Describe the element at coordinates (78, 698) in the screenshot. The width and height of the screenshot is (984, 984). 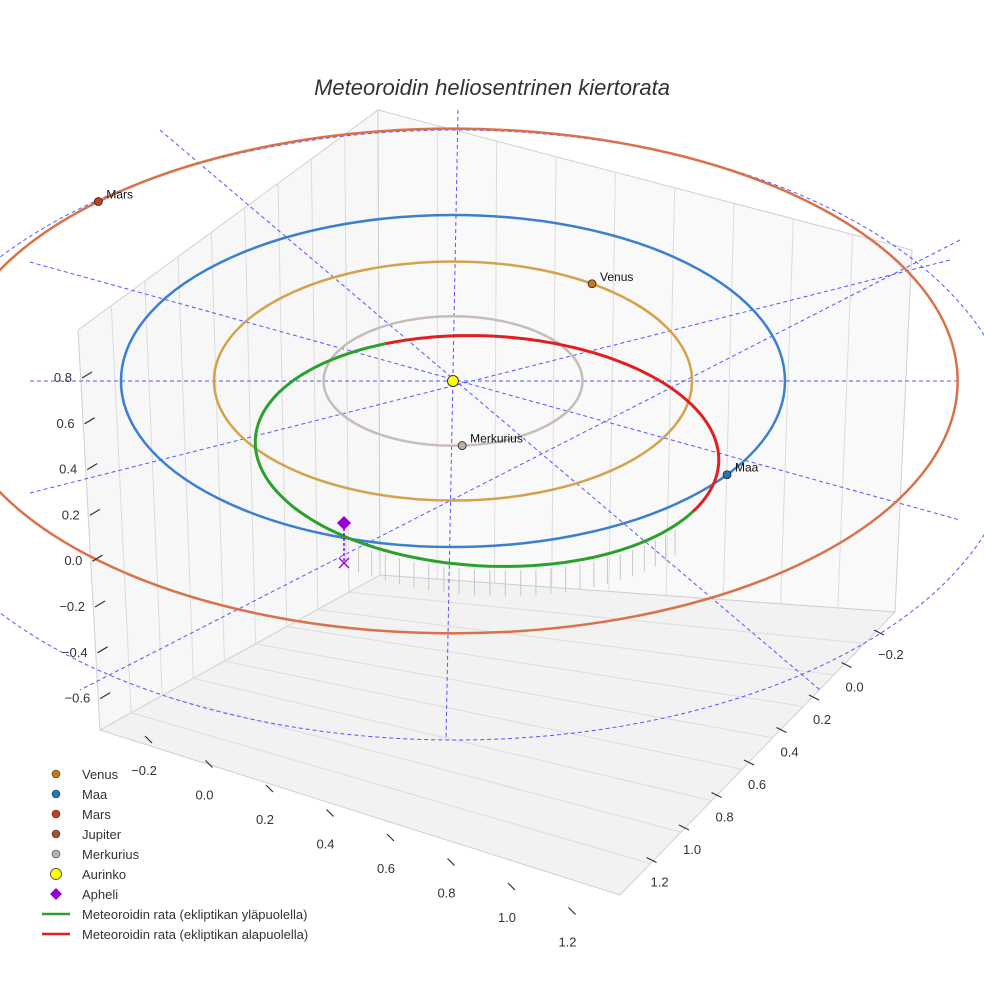
I see `z-tick-label: −0.6` at that location.